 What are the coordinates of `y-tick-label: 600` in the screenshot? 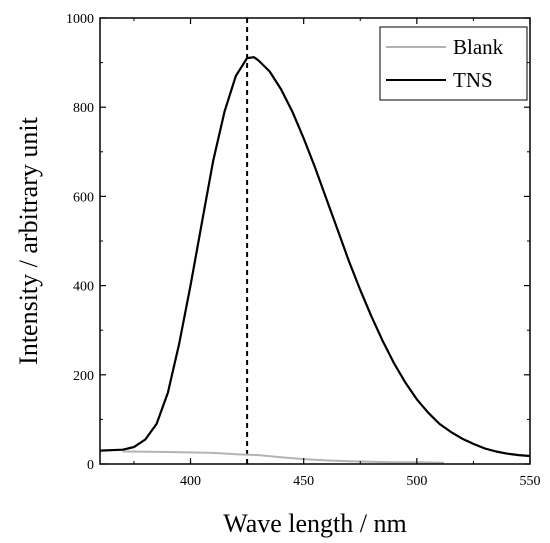 It's located at (83, 197).